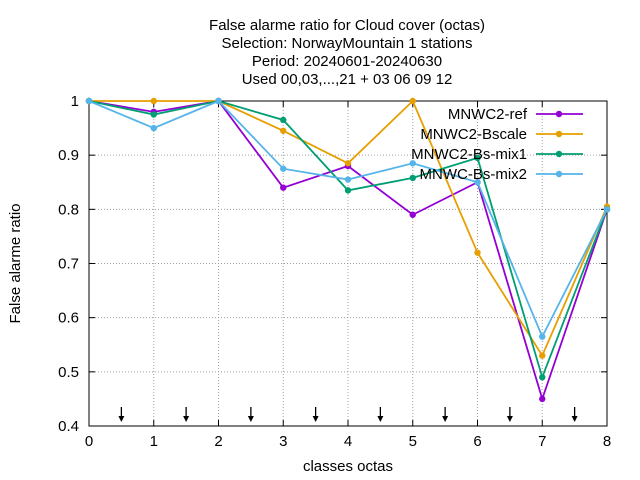  What do you see at coordinates (89, 441) in the screenshot?
I see `x-tick-label-0: 0` at bounding box center [89, 441].